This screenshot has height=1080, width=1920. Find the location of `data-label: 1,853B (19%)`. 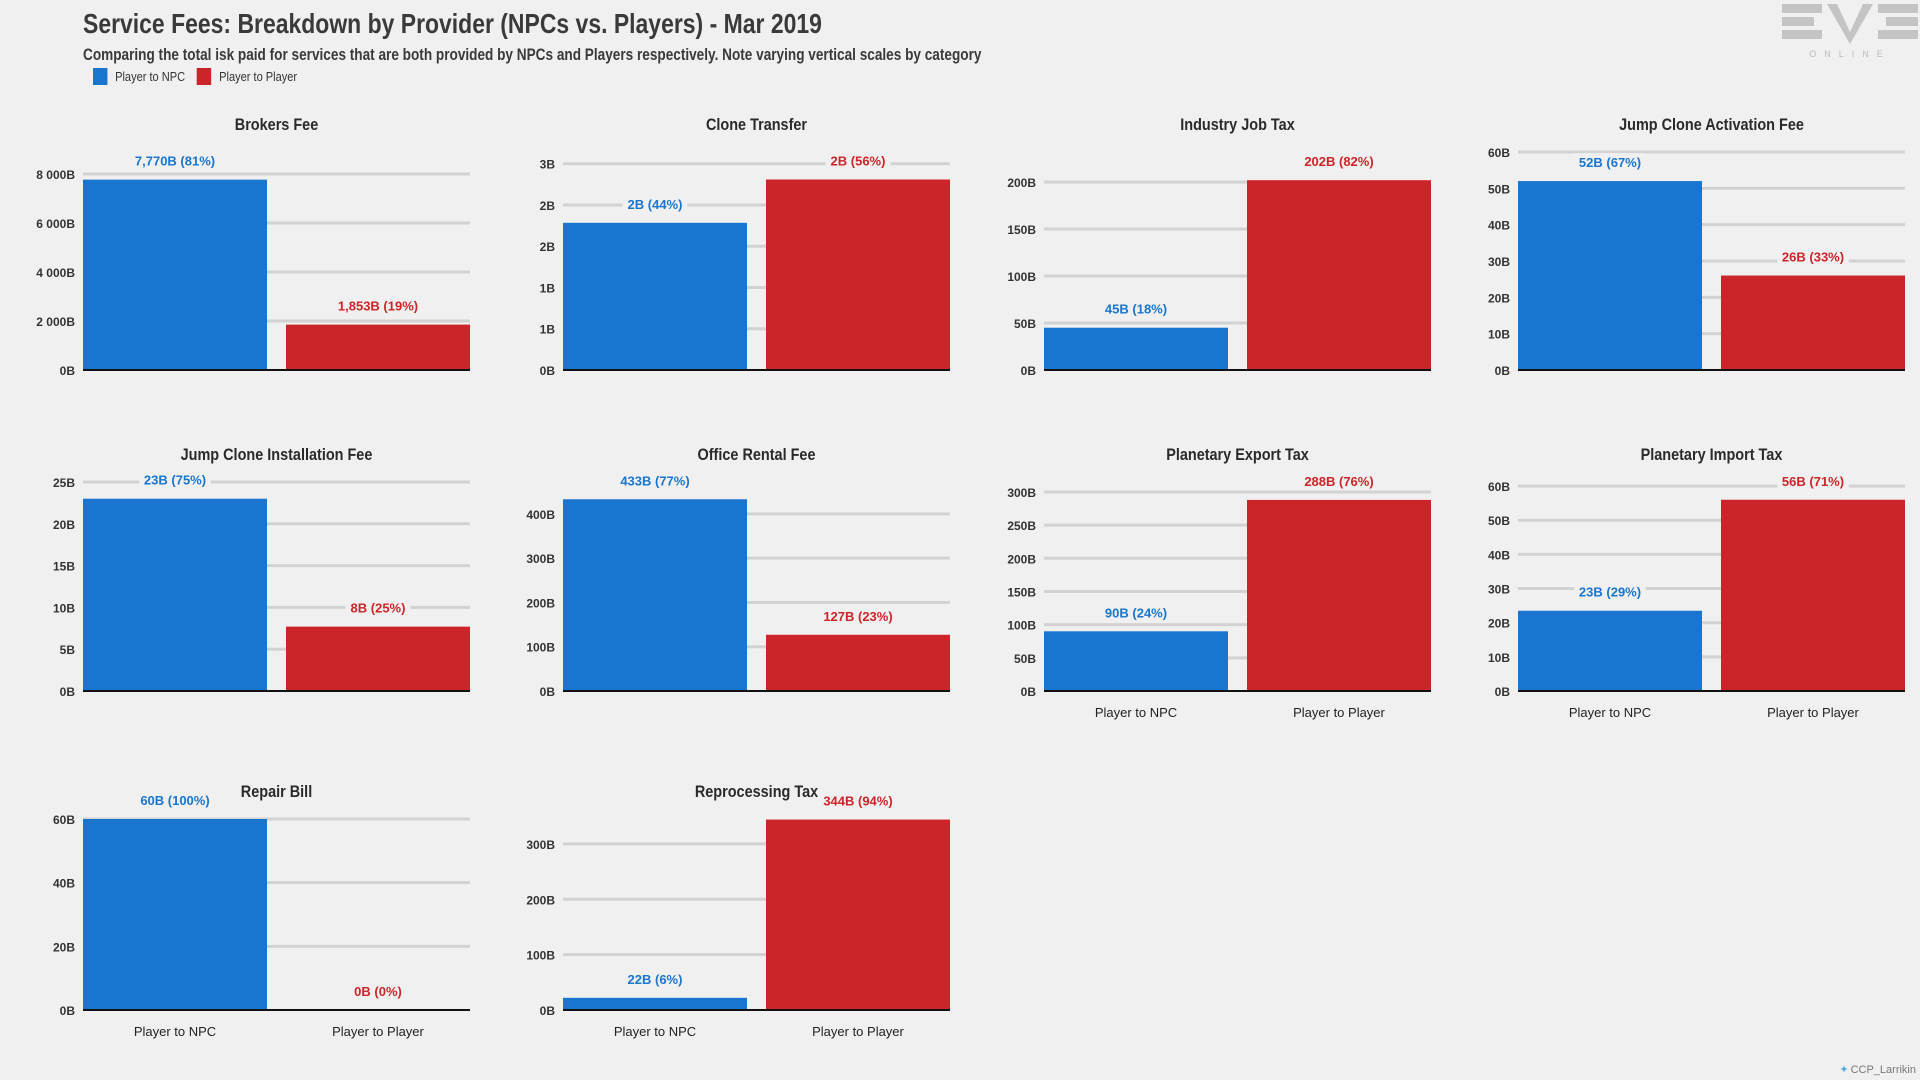

data-label: 1,853B (19%) is located at coordinates (378, 306).